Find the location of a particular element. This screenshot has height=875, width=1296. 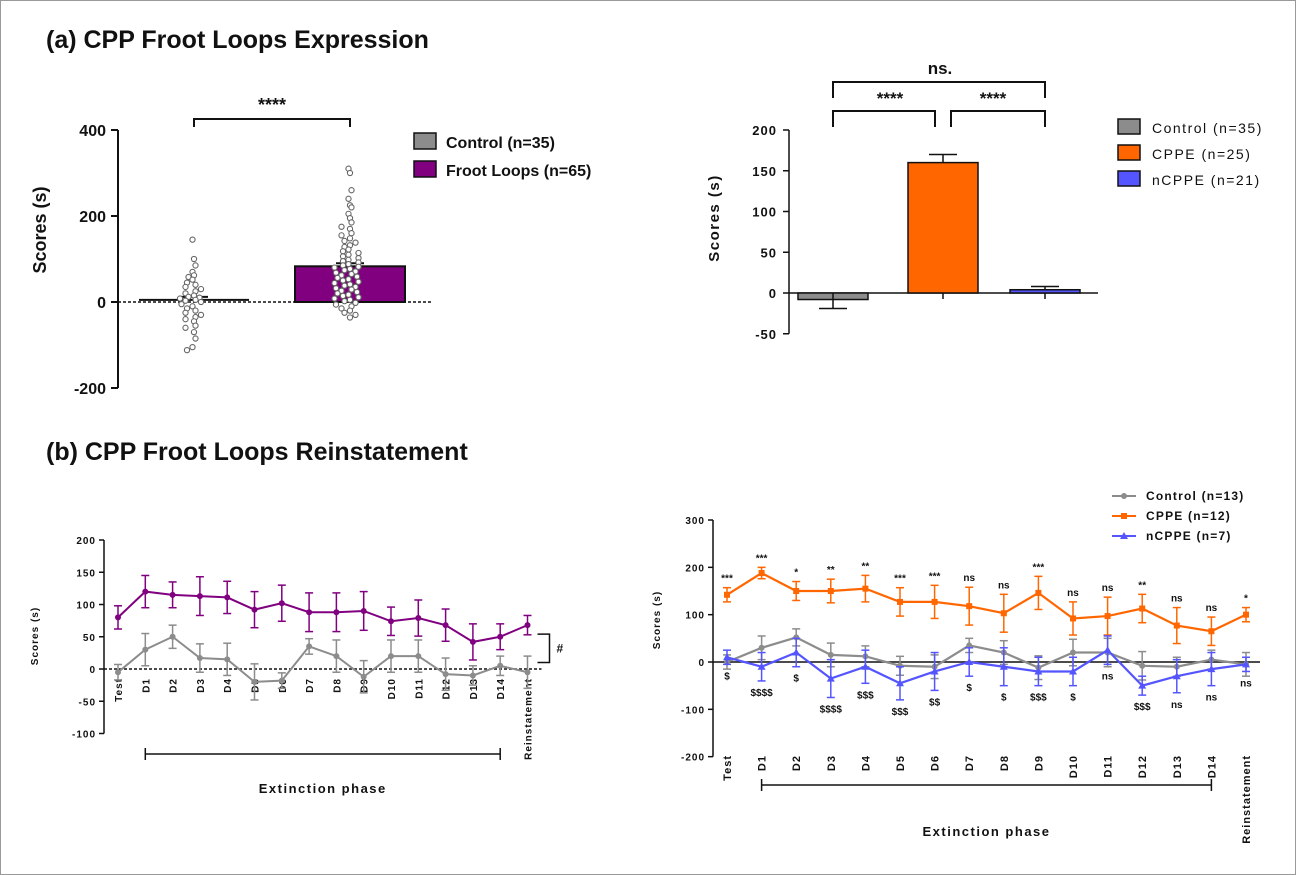

y-tick-label: -100 is located at coordinates (693, 710).